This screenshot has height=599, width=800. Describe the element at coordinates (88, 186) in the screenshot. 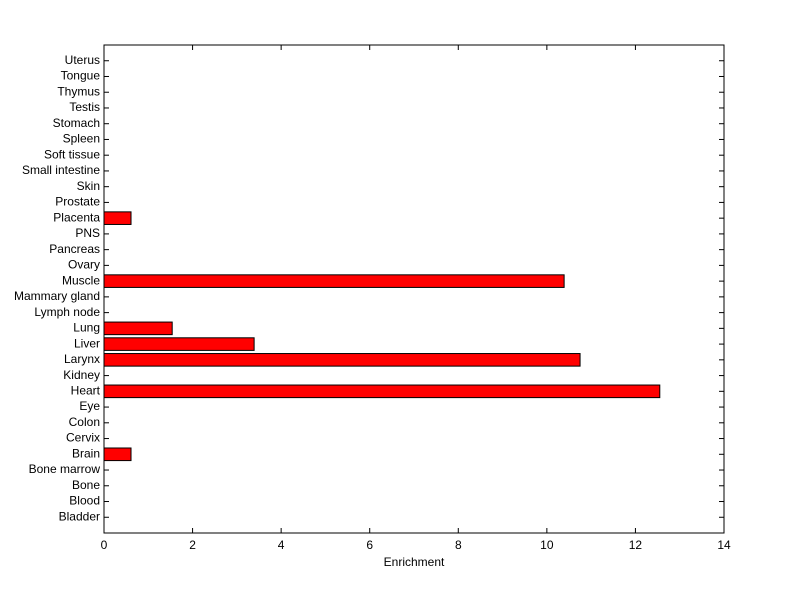

I see `y-tick-label: Skin` at that location.